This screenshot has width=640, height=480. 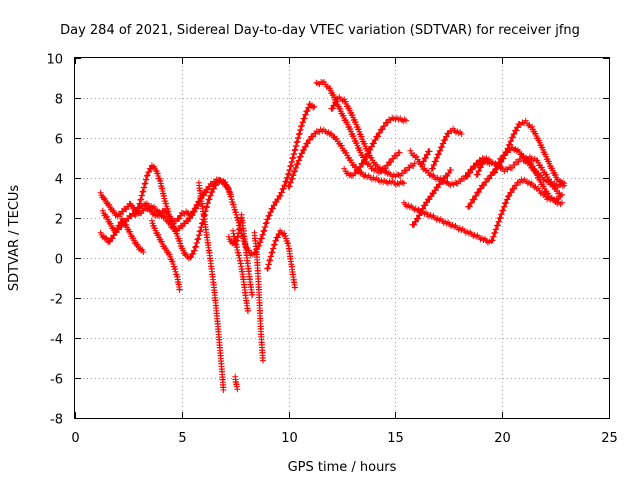 What do you see at coordinates (59, 100) in the screenshot?
I see `y-tick-label: 8` at bounding box center [59, 100].